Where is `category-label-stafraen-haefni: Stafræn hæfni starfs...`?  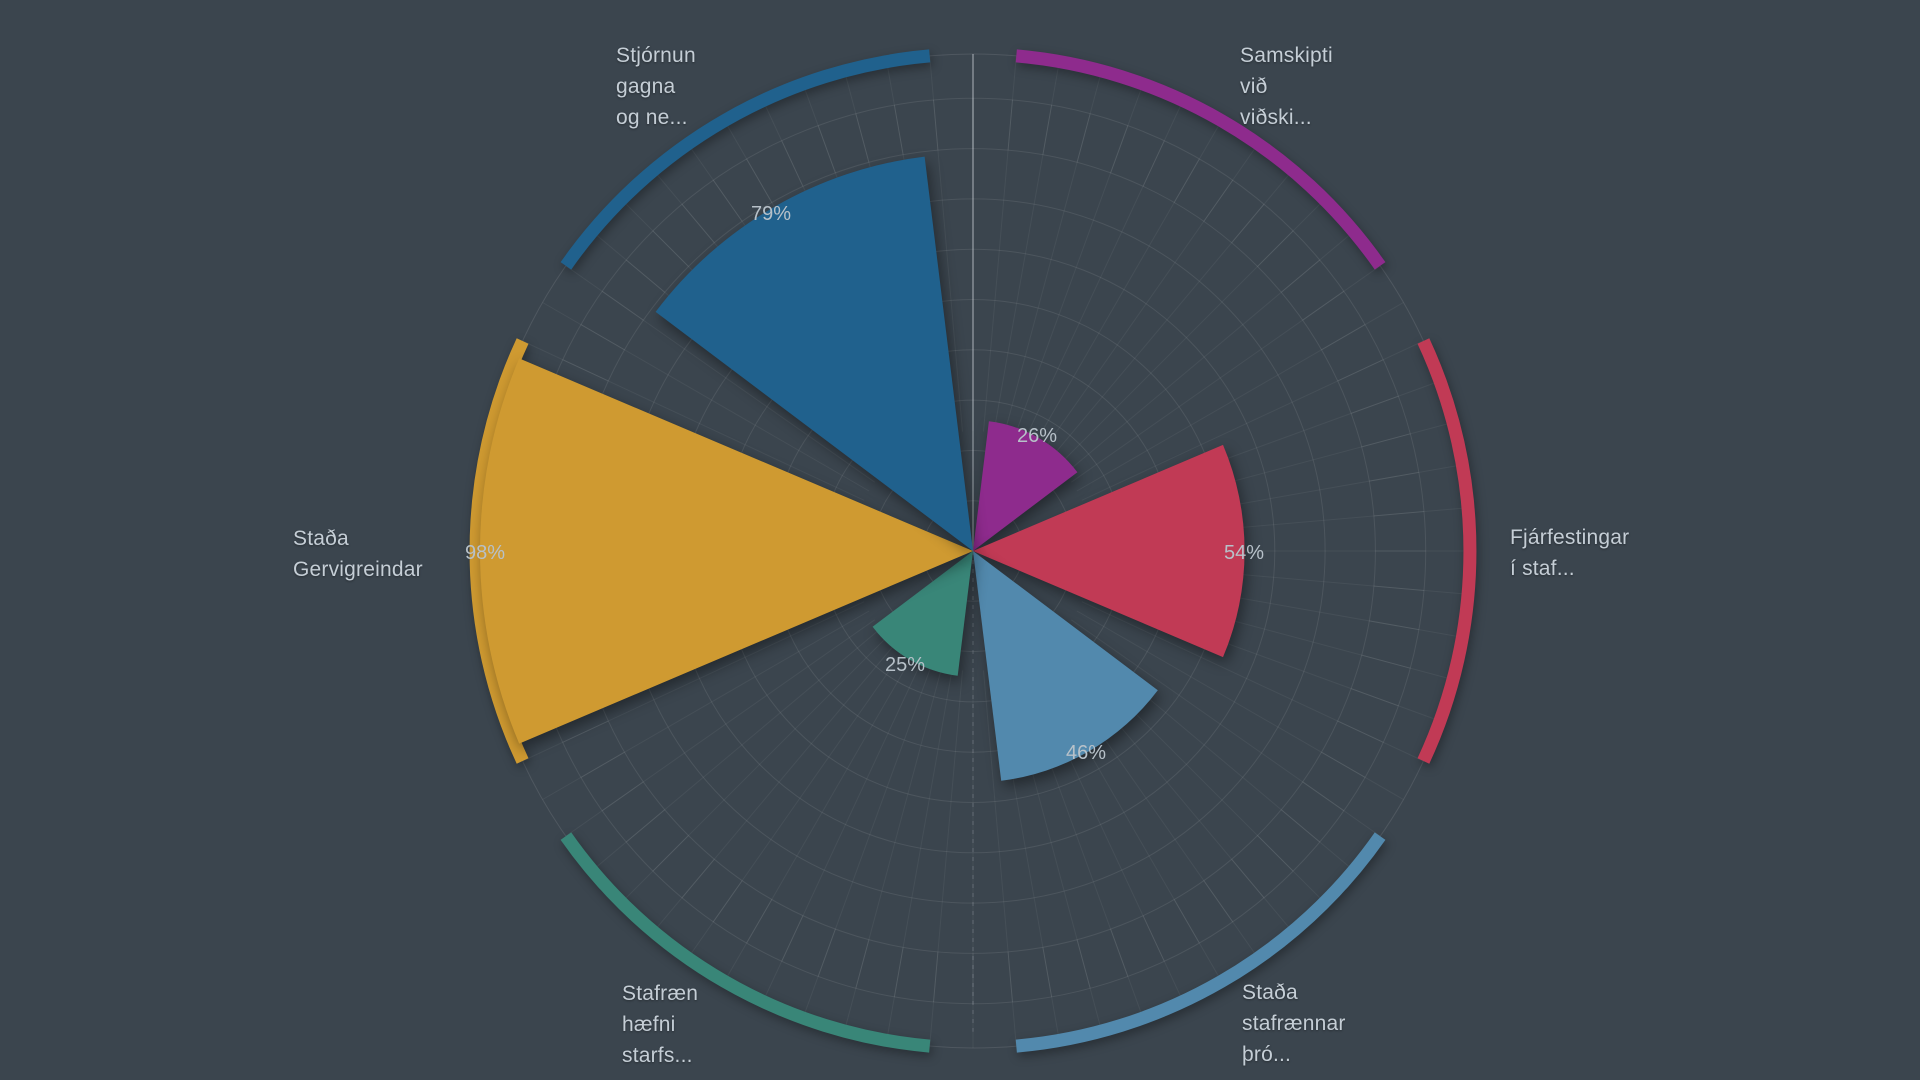
category-label-stafraen-haefni: Stafræn hæfni starfs... is located at coordinates (660, 1024).